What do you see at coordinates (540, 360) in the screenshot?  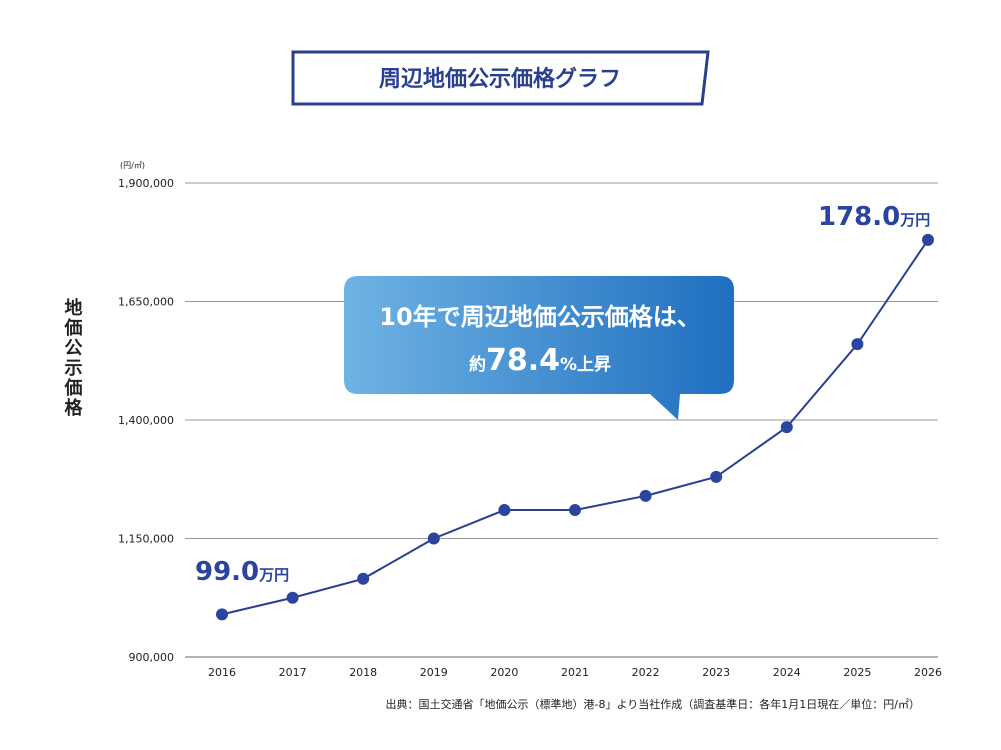 I see `callout-line-2: 約78.4%上昇` at bounding box center [540, 360].